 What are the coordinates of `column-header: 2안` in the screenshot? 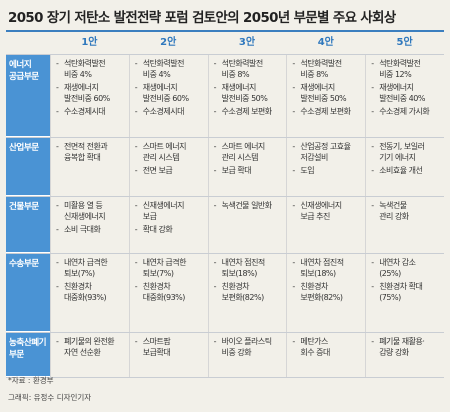 It's located at (168, 42).